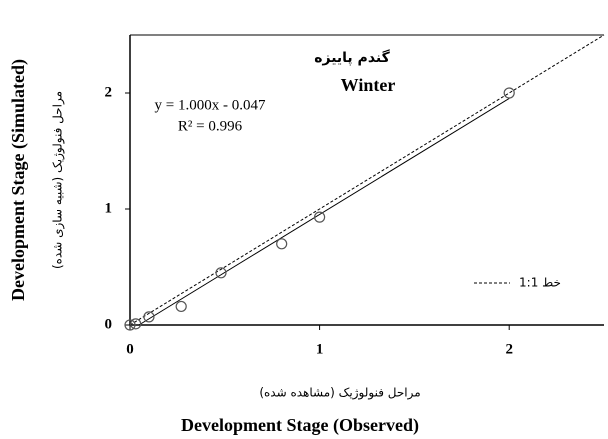  What do you see at coordinates (18, 180) in the screenshot?
I see `y-label: Development Stage (Simulated)` at bounding box center [18, 180].